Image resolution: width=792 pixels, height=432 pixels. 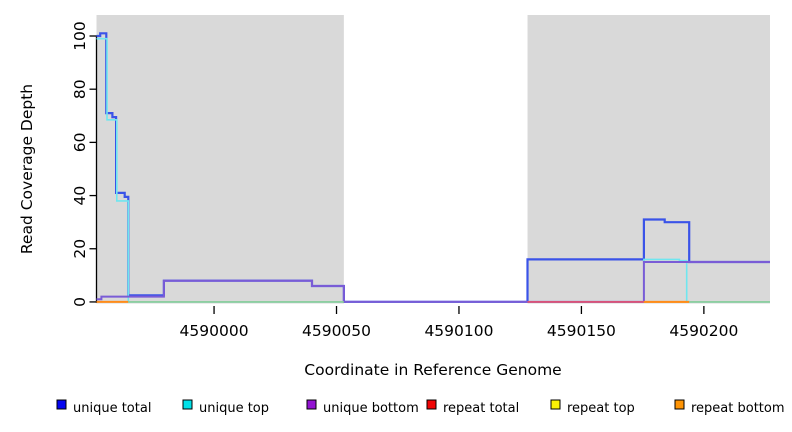 What do you see at coordinates (433, 282) in the screenshot?
I see `series-line-unique-bottom` at bounding box center [433, 282].